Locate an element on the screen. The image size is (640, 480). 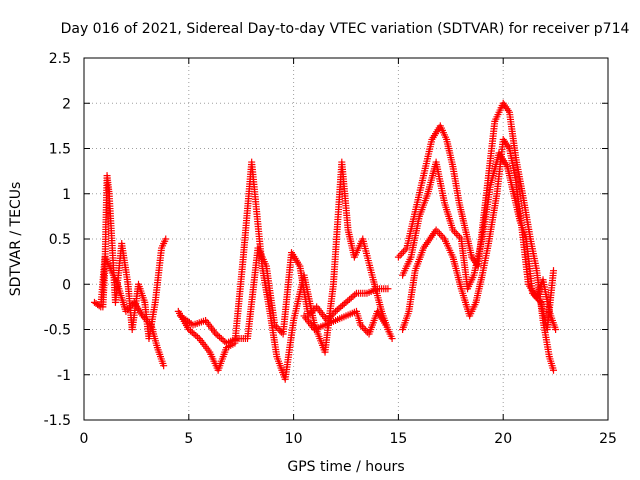
y-tick-label: 2.5 is located at coordinates (60, 59).